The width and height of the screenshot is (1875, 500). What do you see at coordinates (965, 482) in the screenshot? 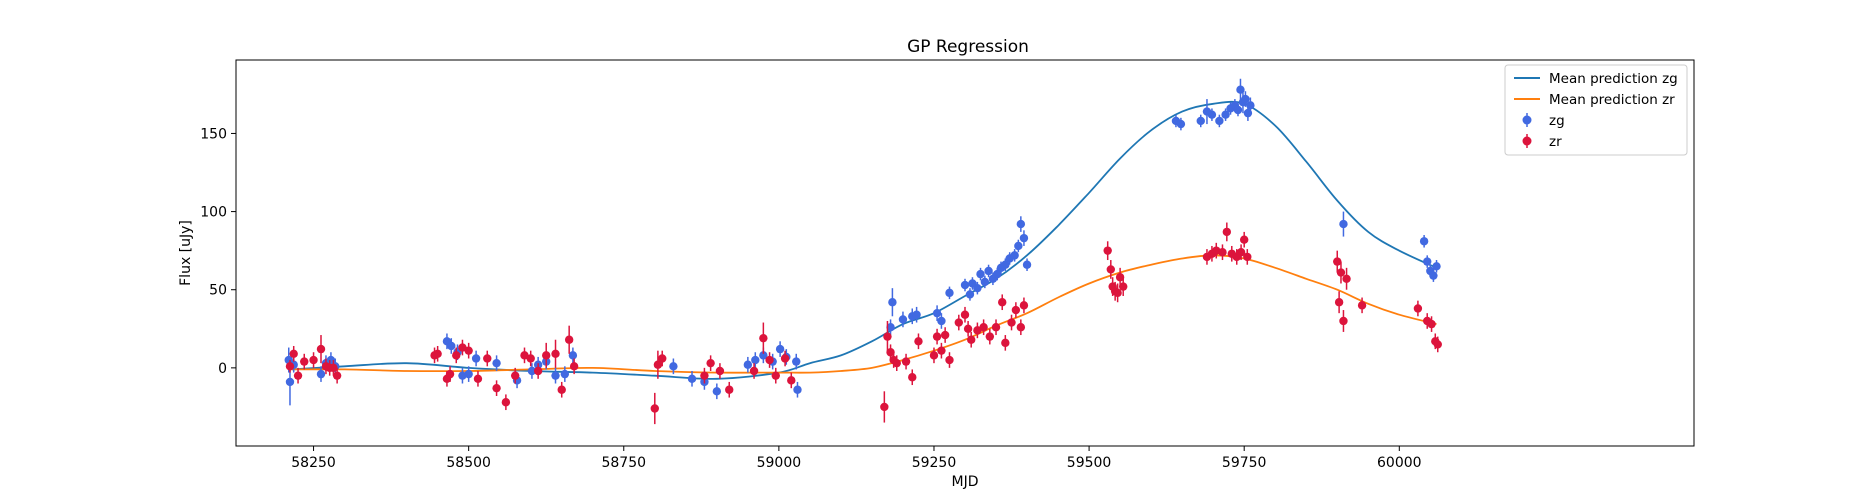
I see `x-axis-label: MJD` at bounding box center [965, 482].